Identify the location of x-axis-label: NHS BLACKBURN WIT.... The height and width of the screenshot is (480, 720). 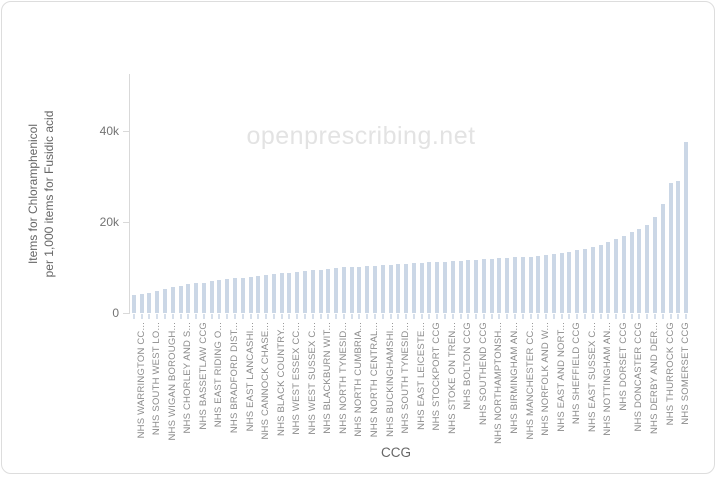
(328, 378).